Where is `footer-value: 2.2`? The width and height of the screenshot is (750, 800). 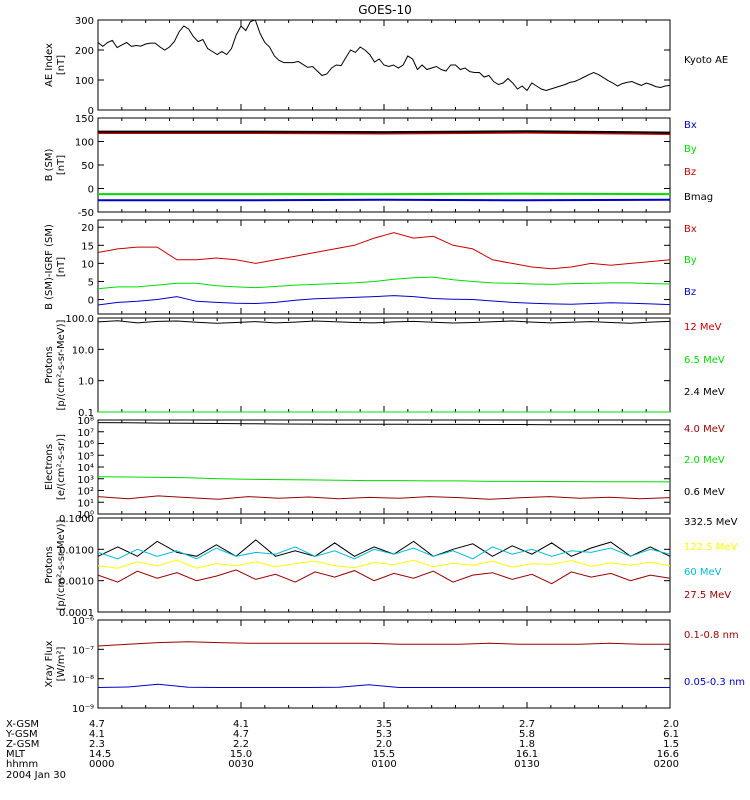 footer-value: 2.2 is located at coordinates (241, 744).